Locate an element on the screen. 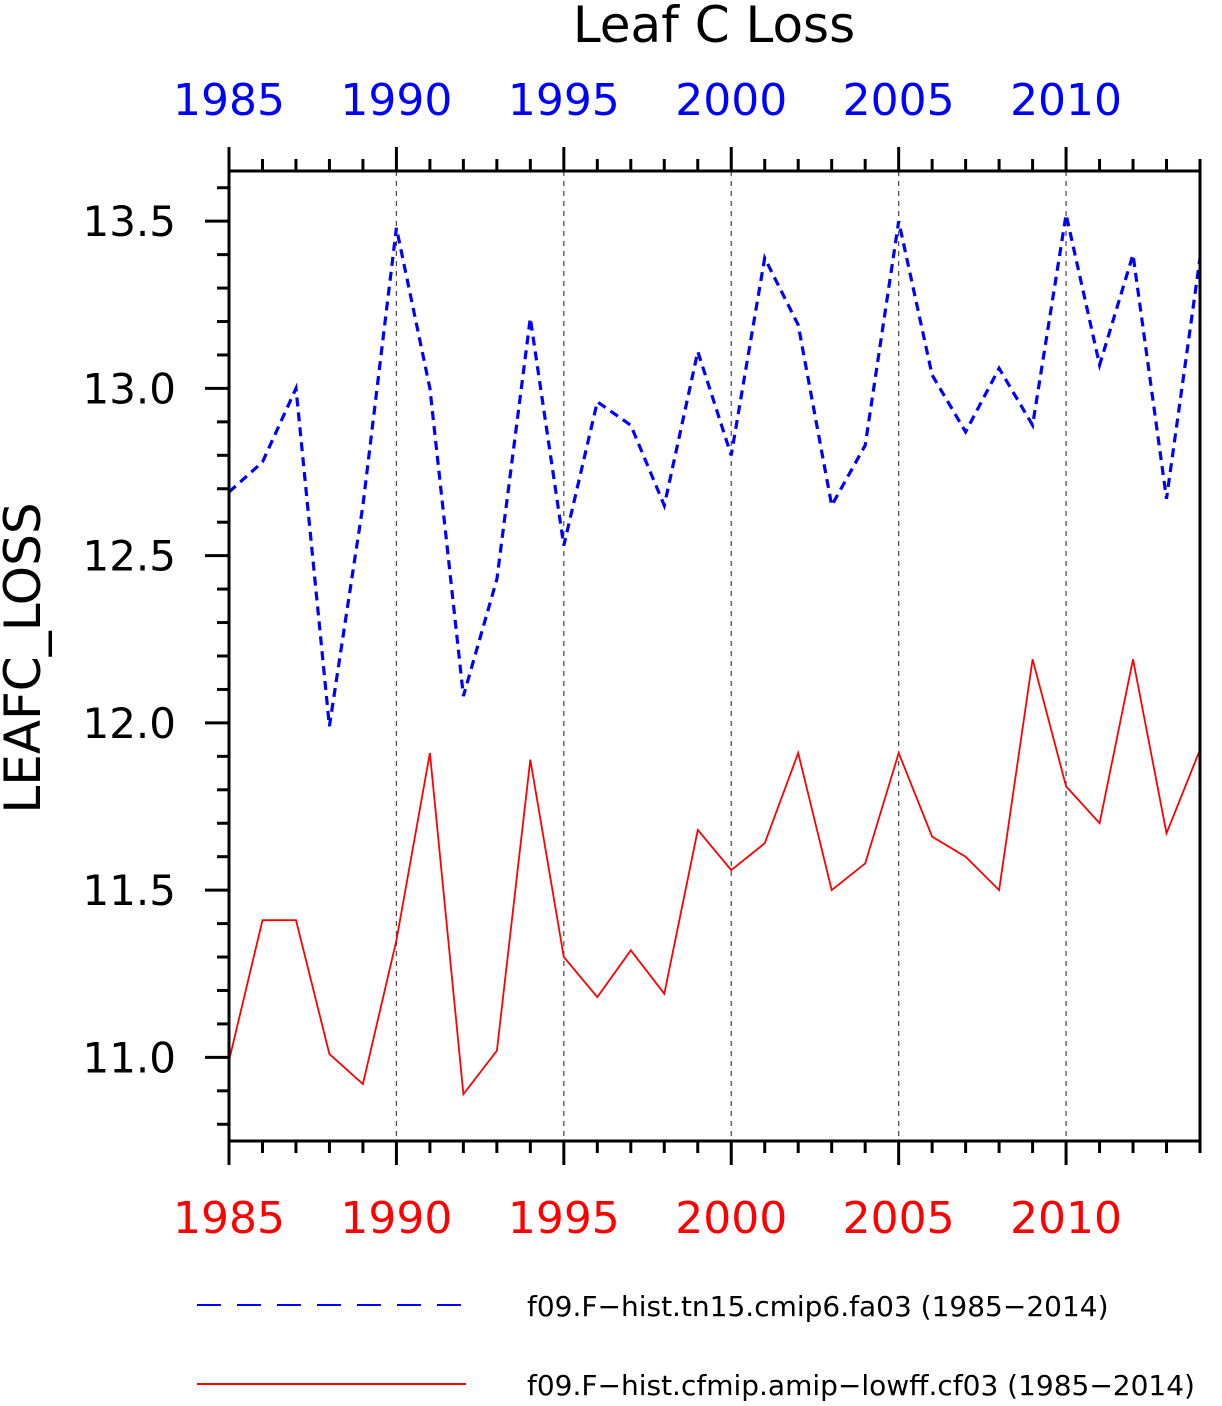  data-point-series-2-1992 is located at coordinates (463, 1094).